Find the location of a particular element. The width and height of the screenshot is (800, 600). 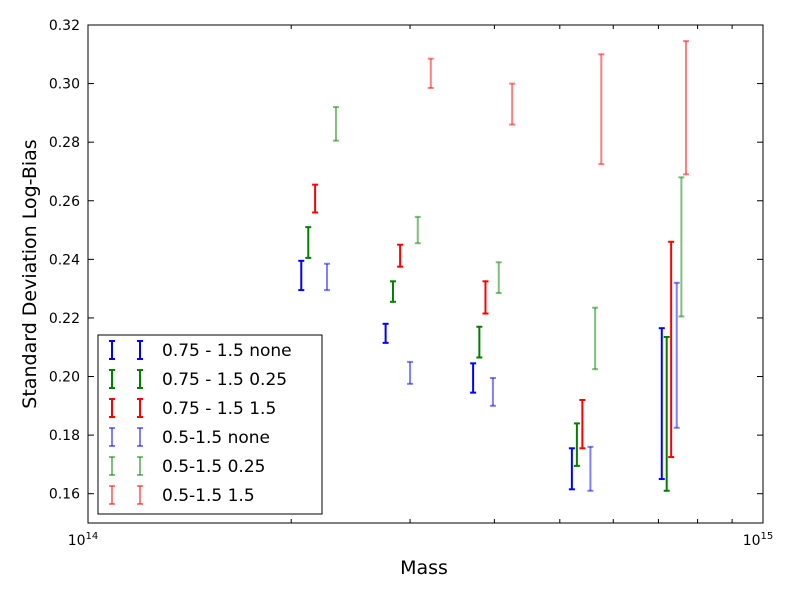

x-tick-label: 1015 is located at coordinates (758, 540).